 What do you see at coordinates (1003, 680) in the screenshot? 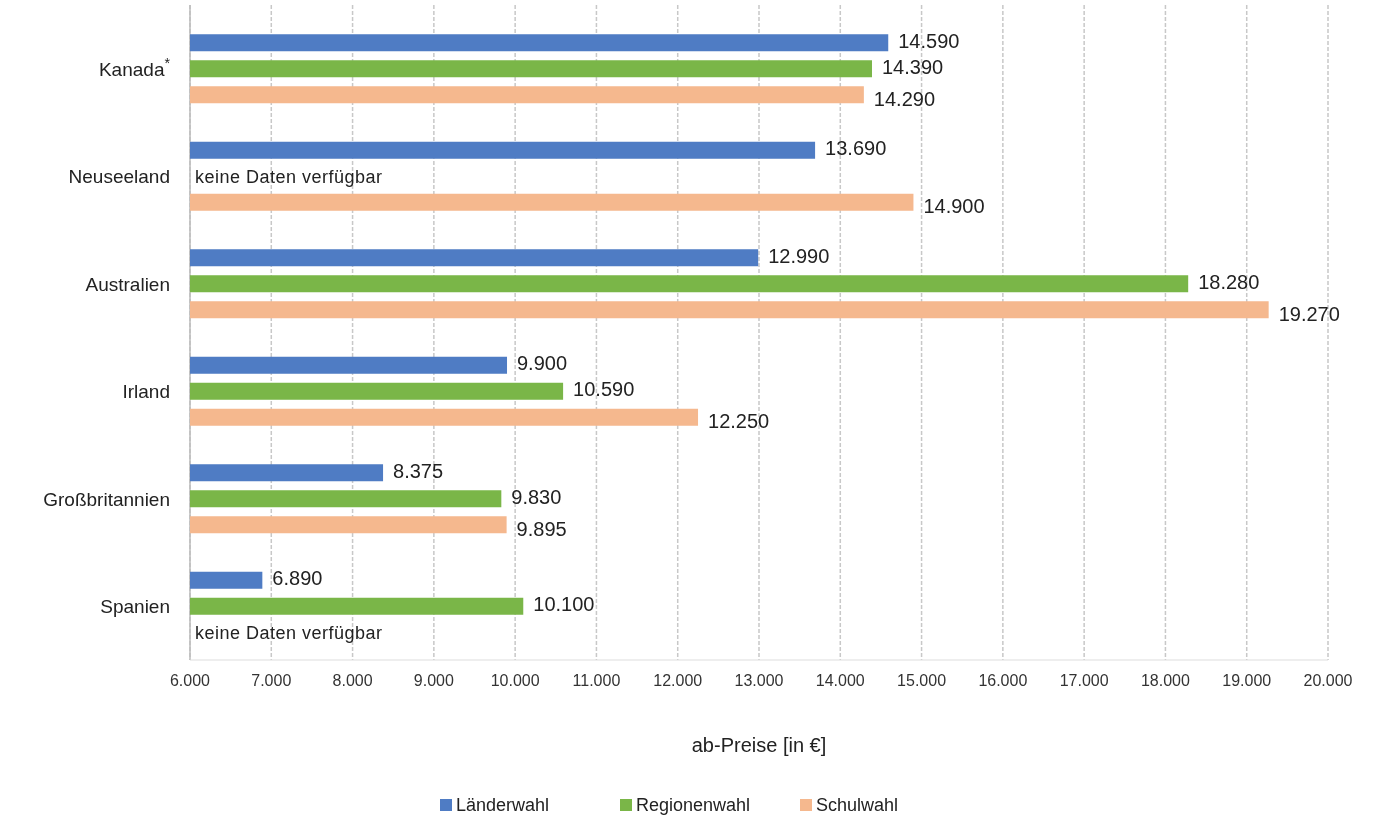
I see `x-tick-label: 16.000` at bounding box center [1003, 680].